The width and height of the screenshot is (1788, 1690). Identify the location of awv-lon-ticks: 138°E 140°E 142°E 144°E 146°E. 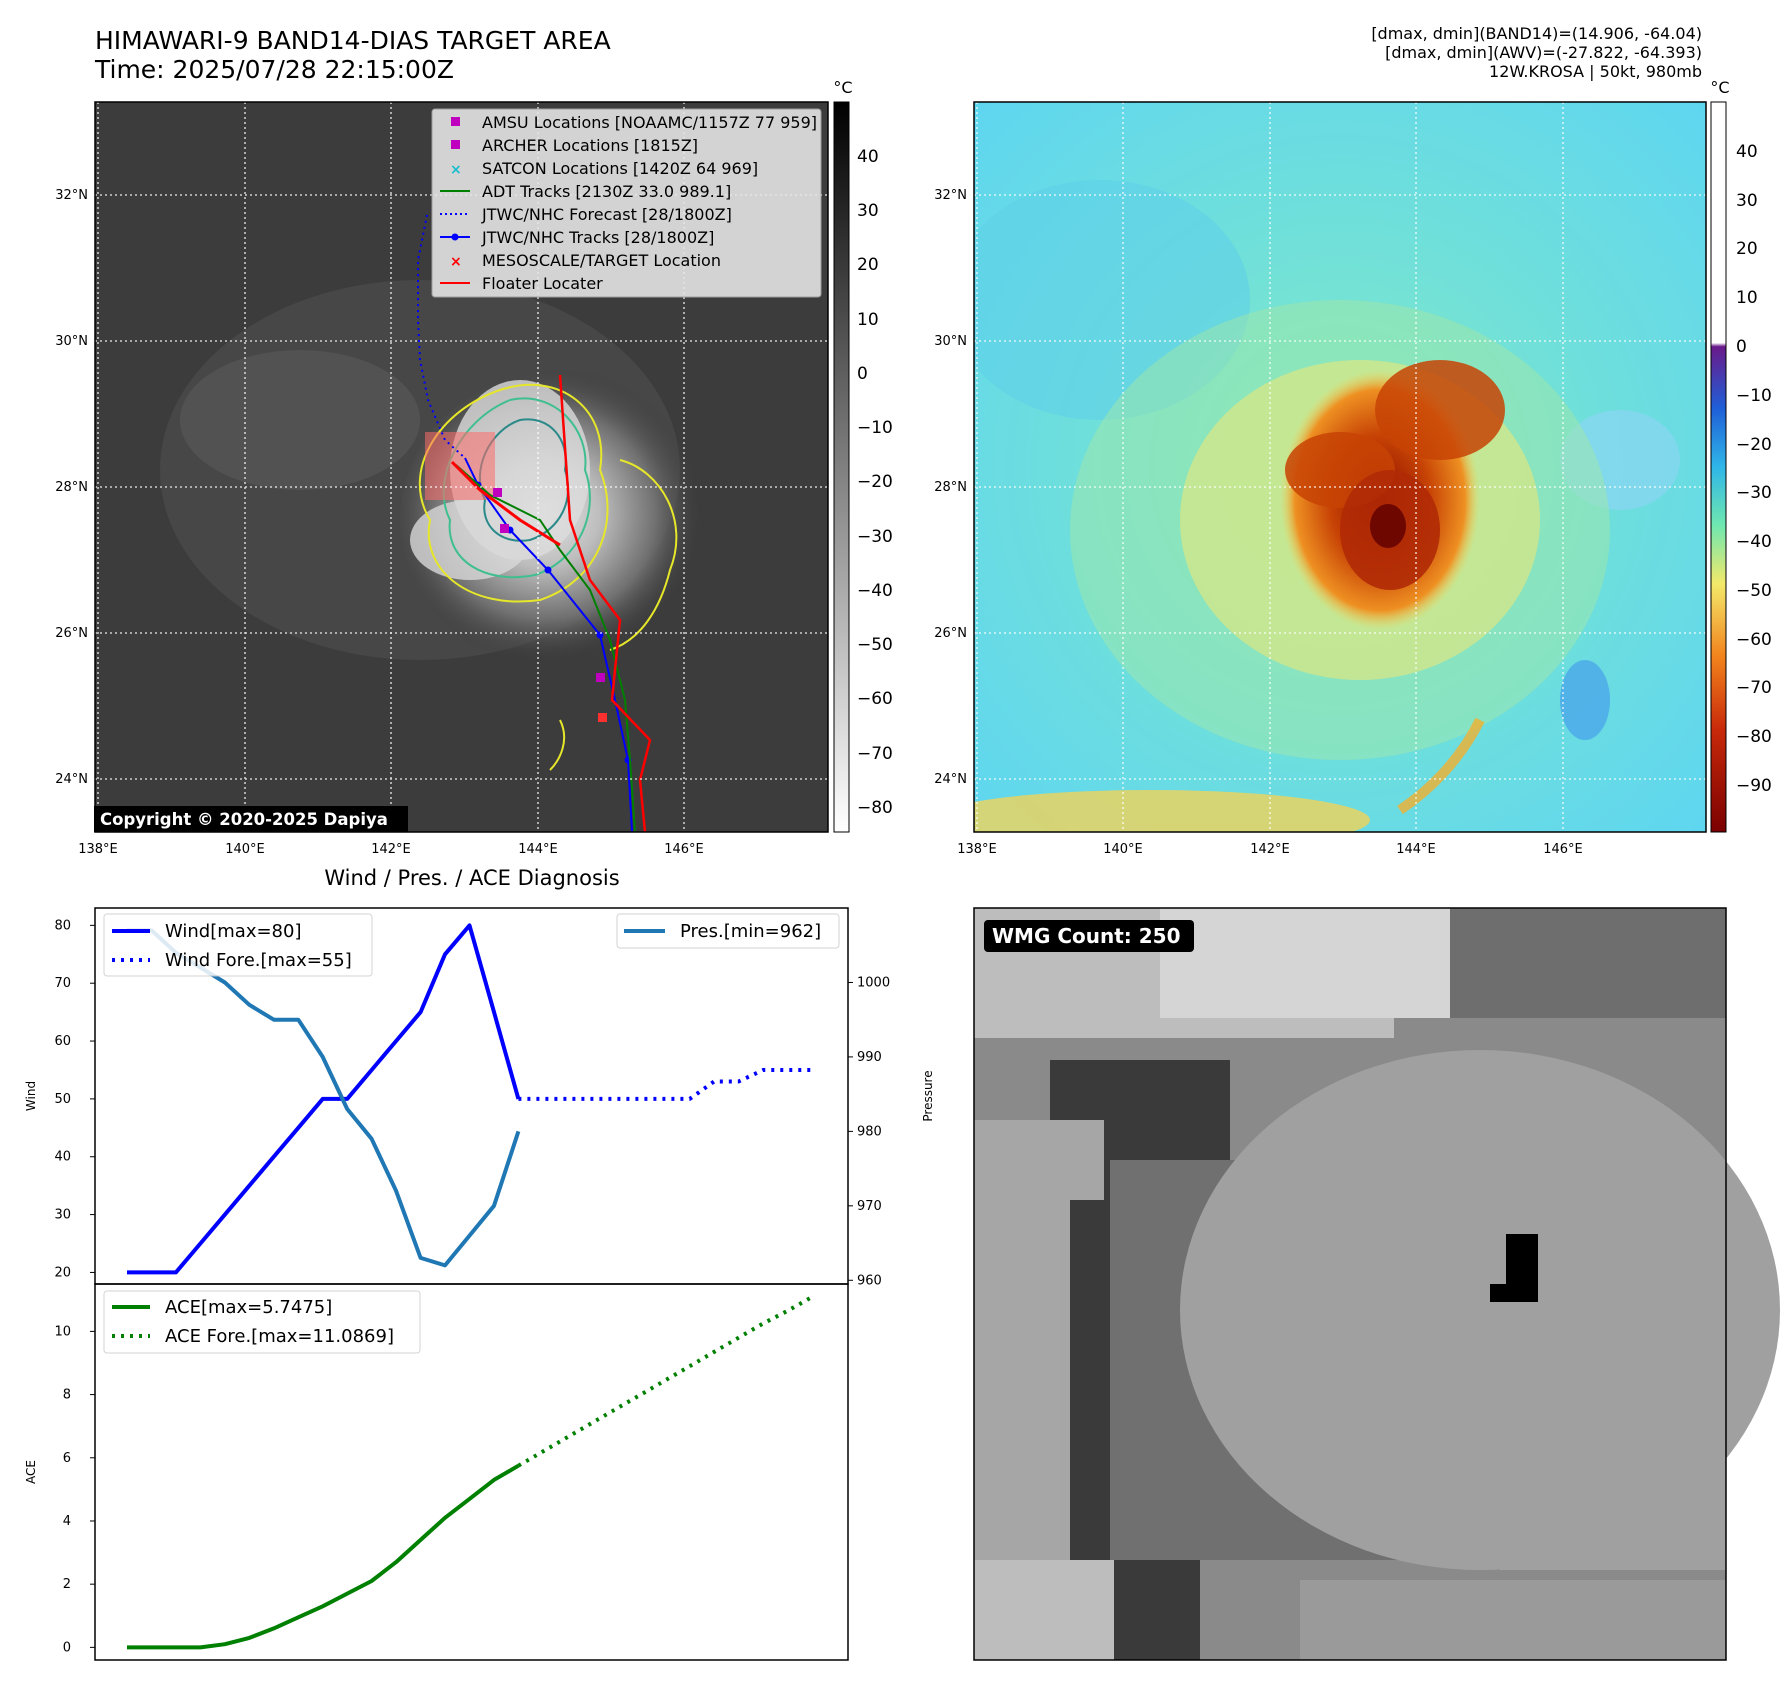
(1270, 849).